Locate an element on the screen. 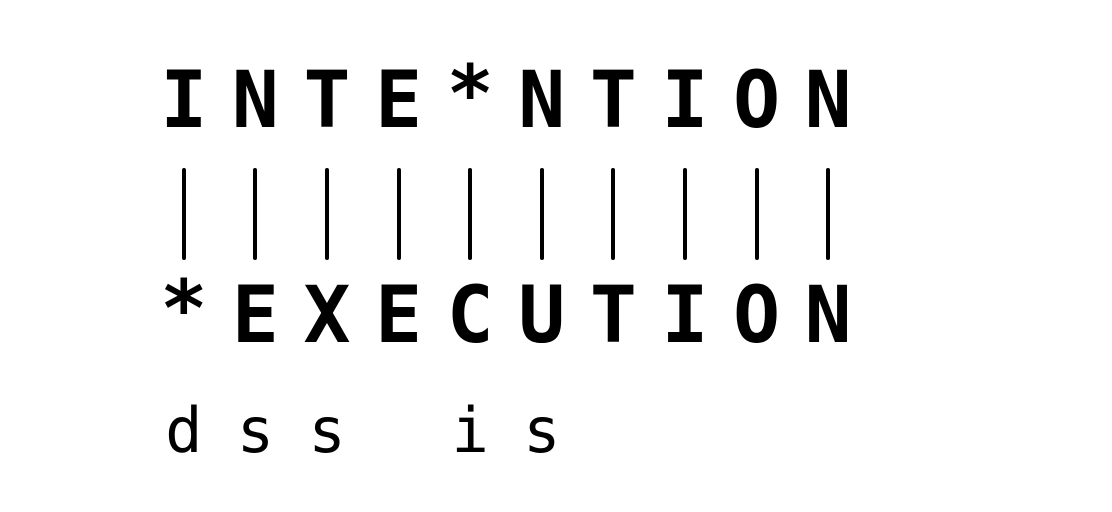 This screenshot has height=512, width=1112. target-char: I is located at coordinates (685, 316).